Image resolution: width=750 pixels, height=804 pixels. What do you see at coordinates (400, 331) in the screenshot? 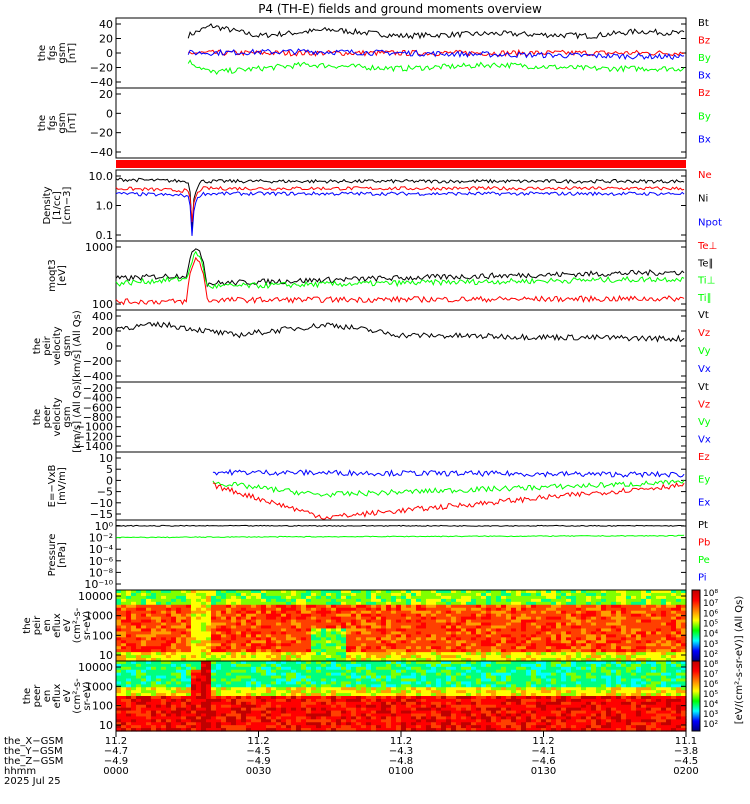
I see `series-peir_vel-Vt` at bounding box center [400, 331].